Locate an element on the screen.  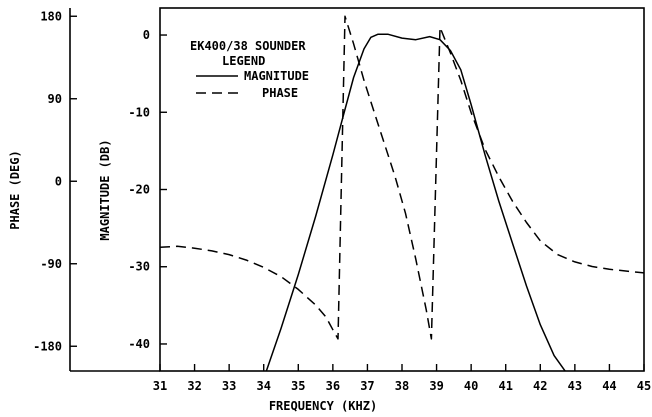
phase-tick-label: -180 is located at coordinates (47, 346).